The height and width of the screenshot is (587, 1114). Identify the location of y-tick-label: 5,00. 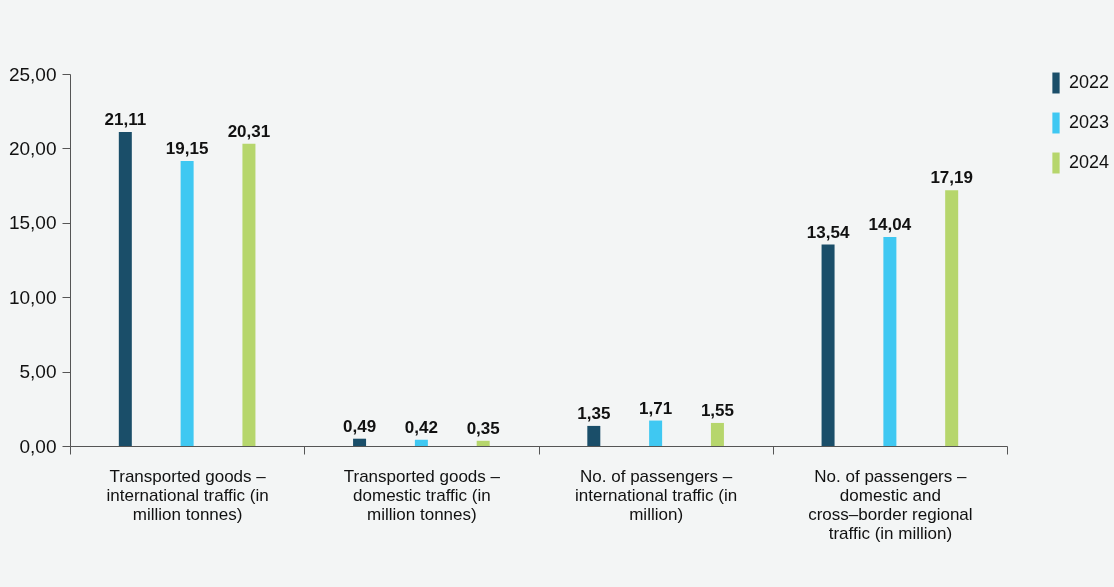
(38, 372).